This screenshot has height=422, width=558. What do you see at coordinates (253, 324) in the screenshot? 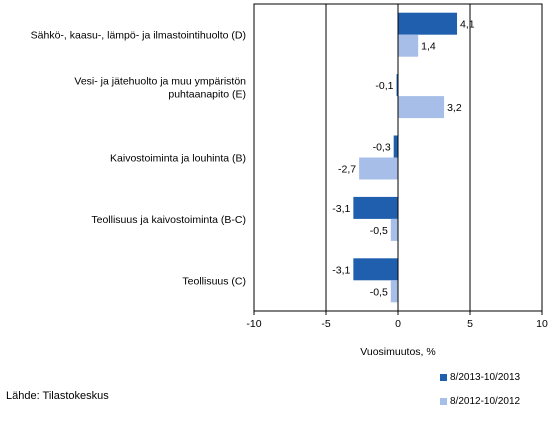
I see `x-tick-label-1: -10` at bounding box center [253, 324].